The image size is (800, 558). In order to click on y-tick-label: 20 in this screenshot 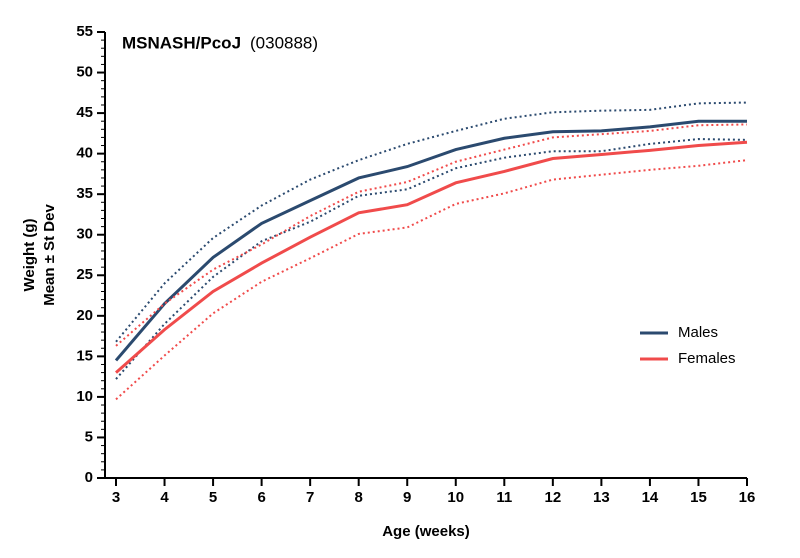, I will do `click(84, 315)`.